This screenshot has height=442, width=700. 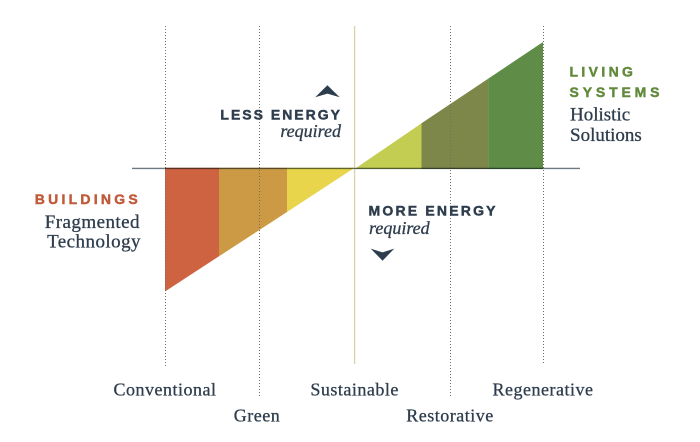 I want to click on svg-text: SYSTEMS, so click(x=617, y=92).